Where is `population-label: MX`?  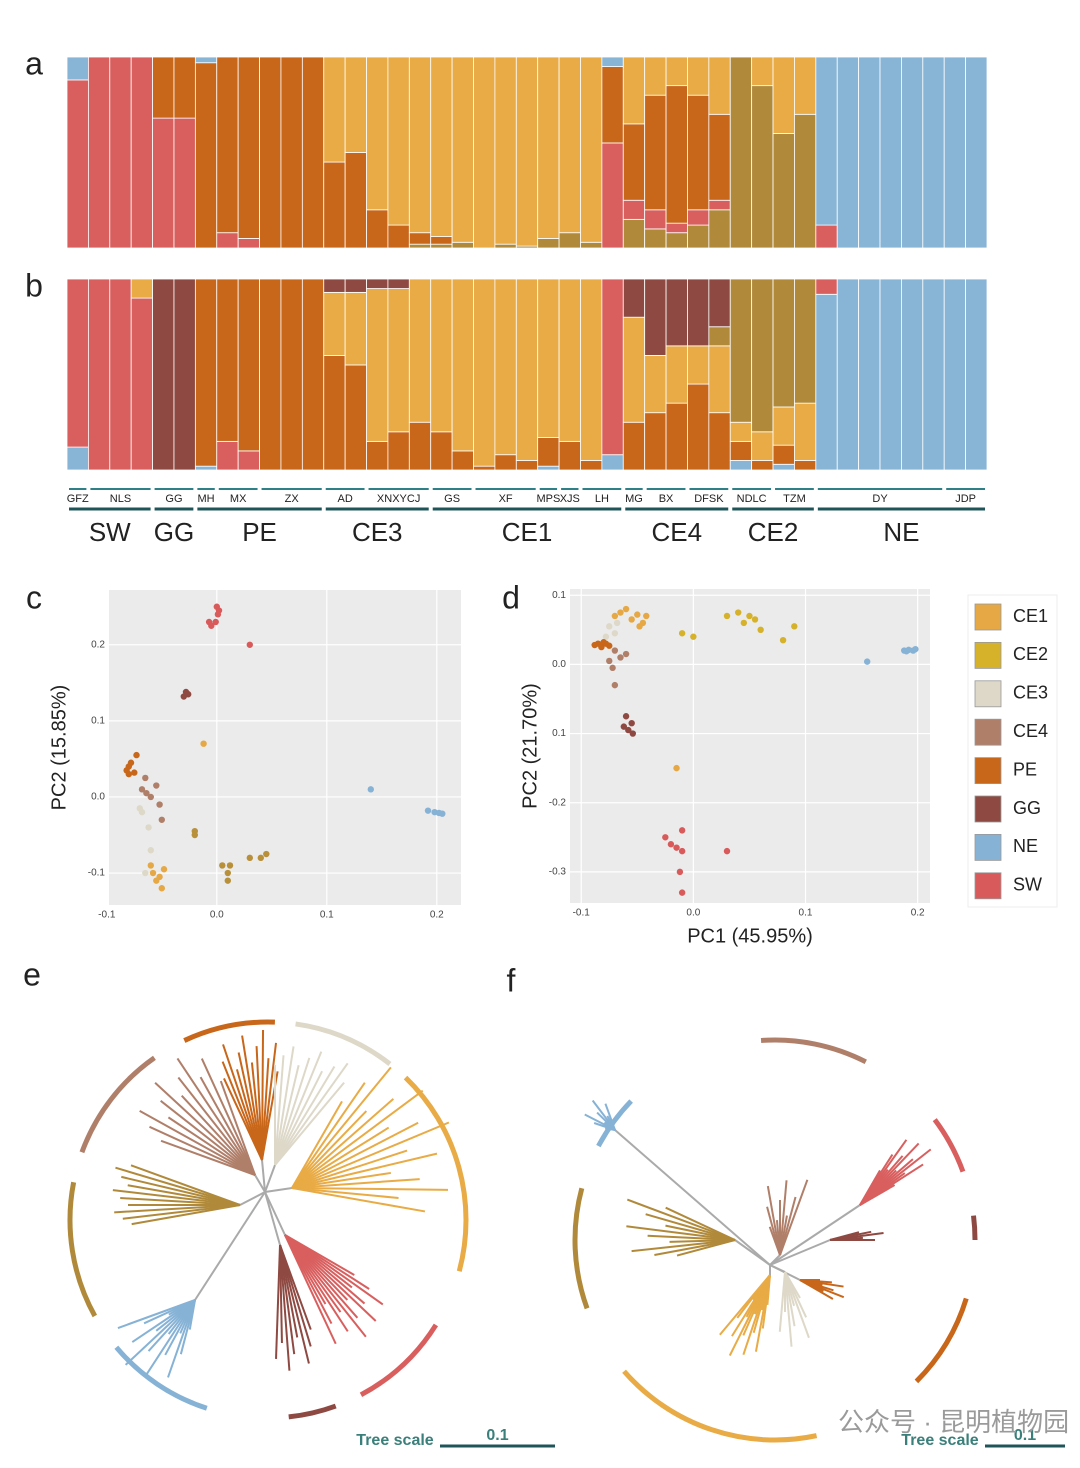 population-label: MX is located at coordinates (238, 499).